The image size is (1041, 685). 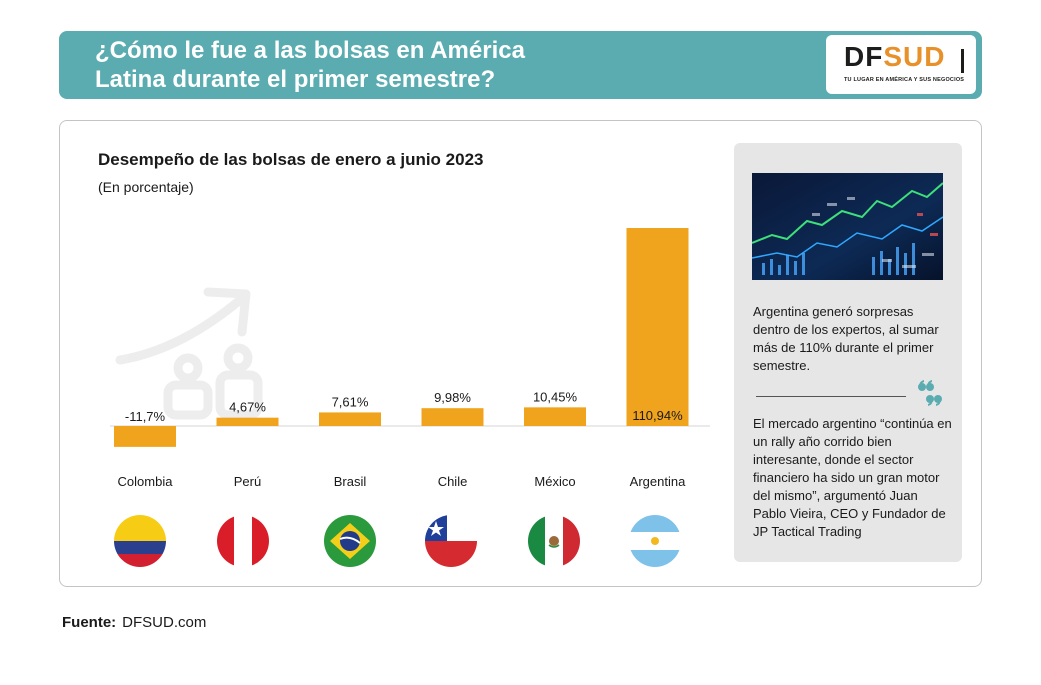 I want to click on bar-brasil, so click(x=350, y=419).